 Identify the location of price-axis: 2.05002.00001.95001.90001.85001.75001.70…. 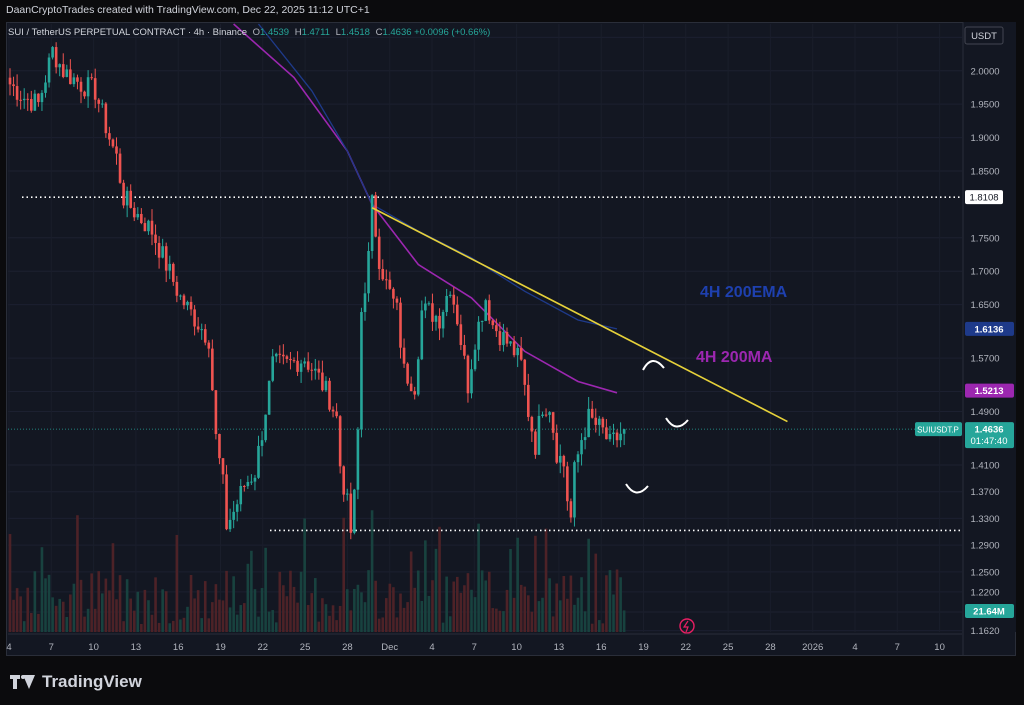
(989, 339).